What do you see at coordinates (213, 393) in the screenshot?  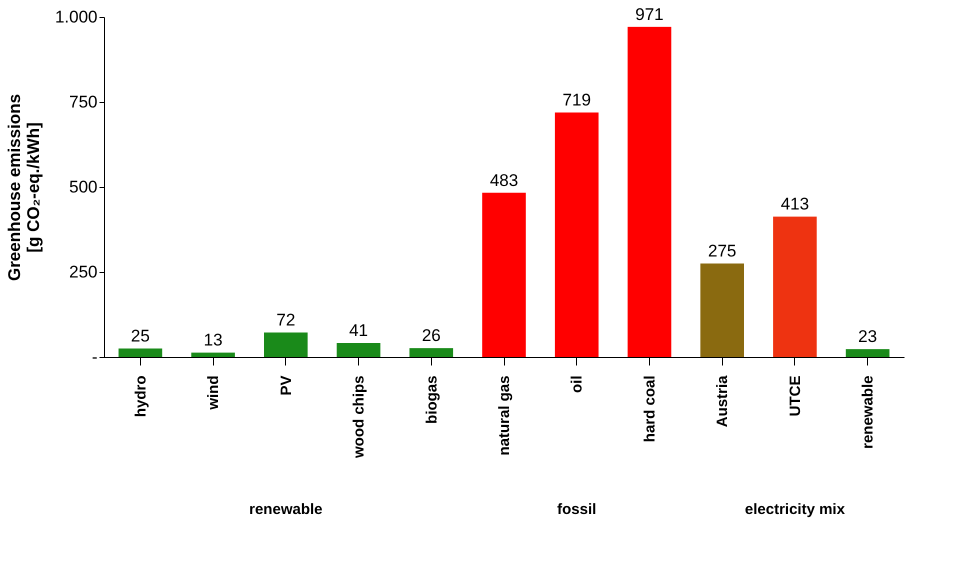 I see `x-tick-label: wind` at bounding box center [213, 393].